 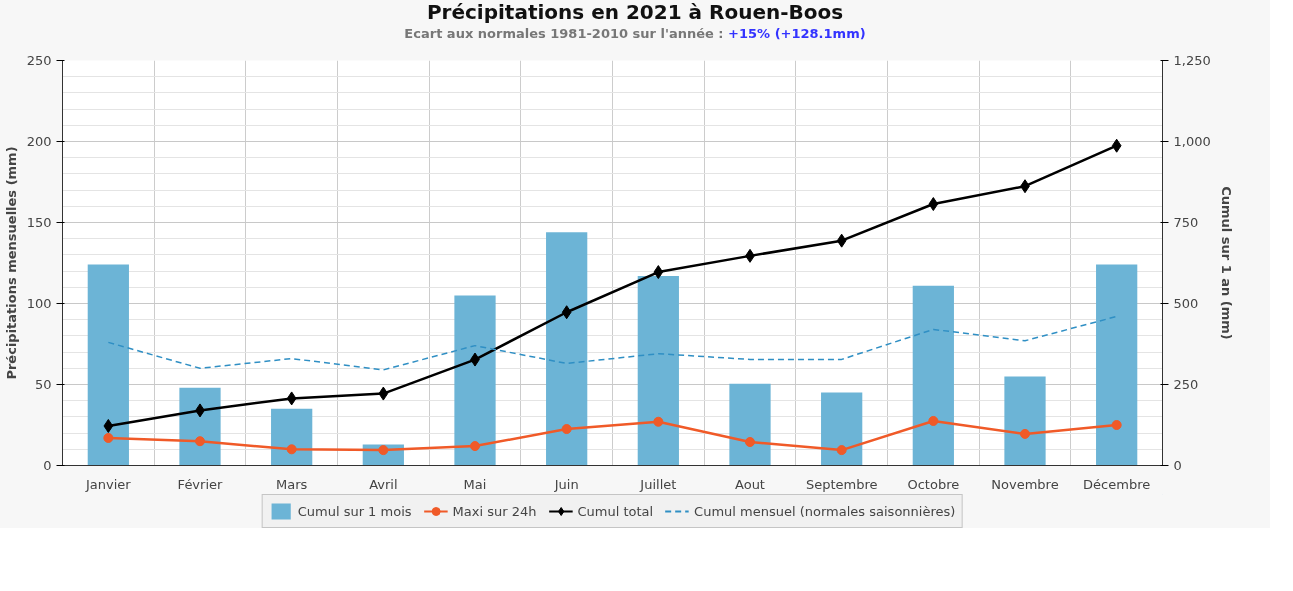 I want to click on y-tick-label: 50, so click(x=43, y=384).